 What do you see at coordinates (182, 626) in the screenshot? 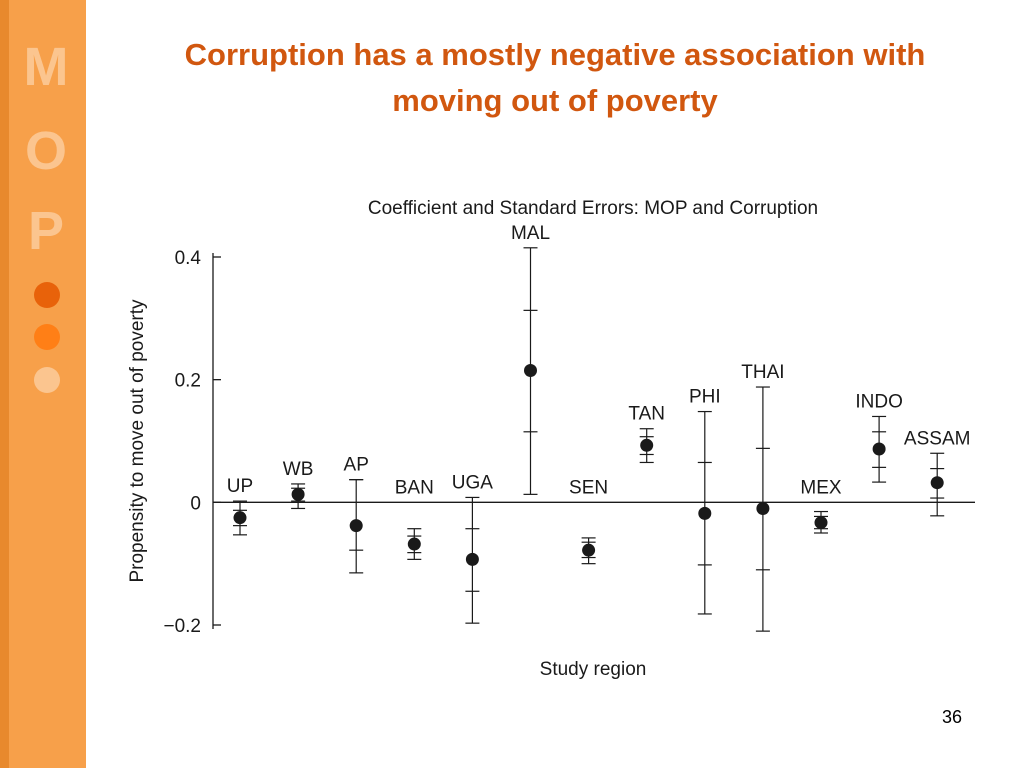
I see `y-tick-label: −0.2` at bounding box center [182, 626].